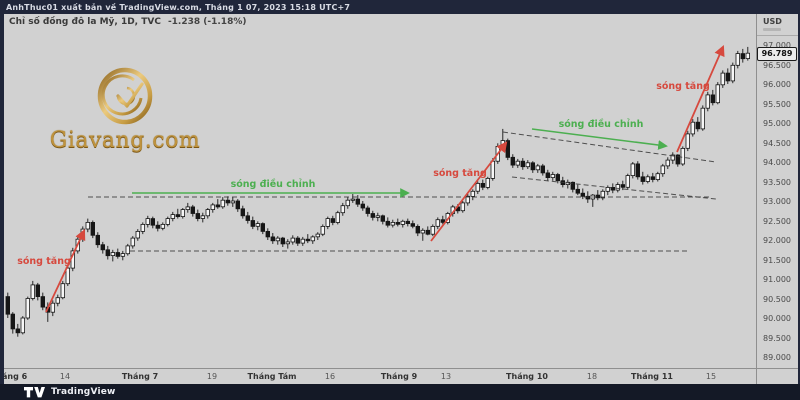  I want to click on tradingview-wordmark: TradingView, so click(83, 392).